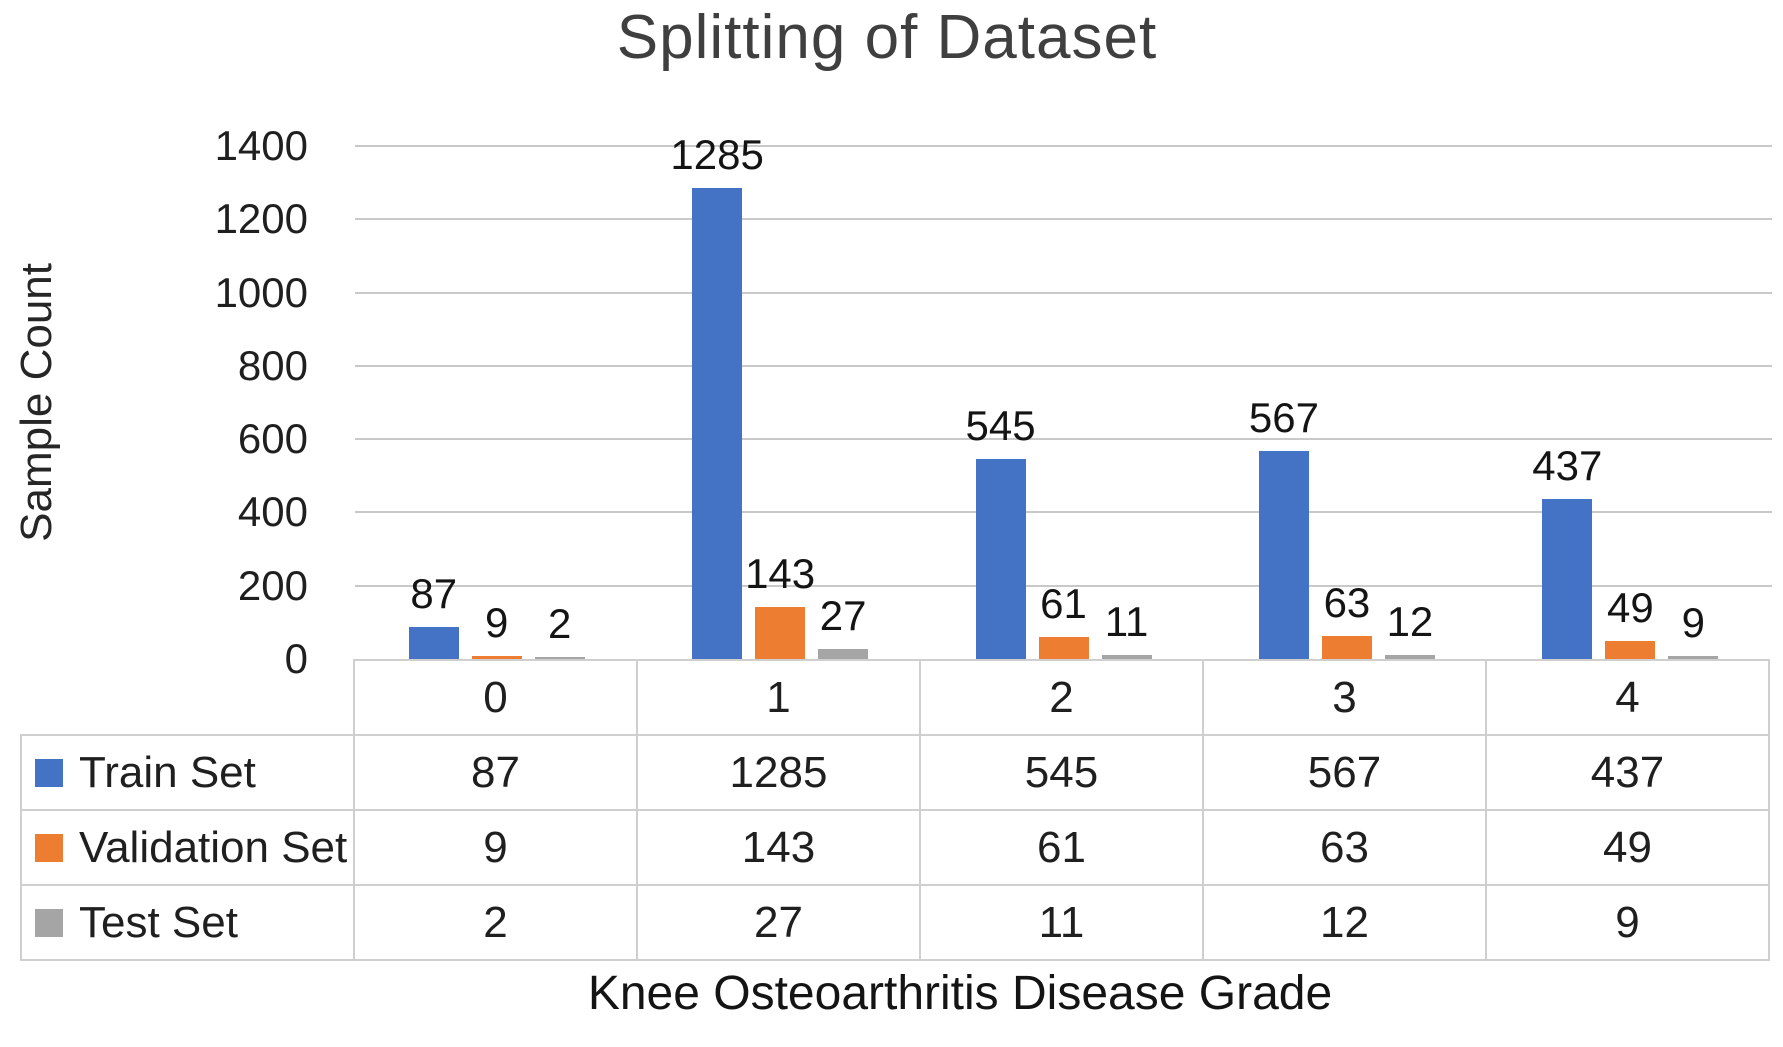  Describe the element at coordinates (213, 847) in the screenshot. I see `legend-label: Validation Set` at that location.